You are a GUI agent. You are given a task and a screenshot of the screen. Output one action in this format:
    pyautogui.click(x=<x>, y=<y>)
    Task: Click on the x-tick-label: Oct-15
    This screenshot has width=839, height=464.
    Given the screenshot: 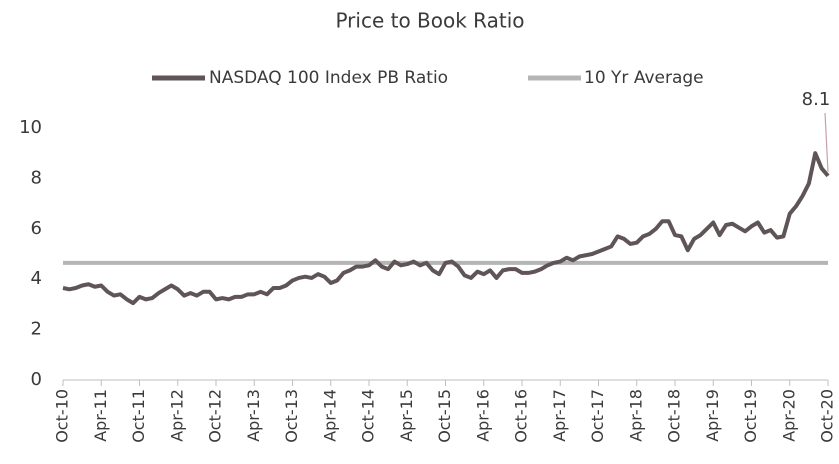 What is the action you would take?
    pyautogui.click(x=444, y=416)
    